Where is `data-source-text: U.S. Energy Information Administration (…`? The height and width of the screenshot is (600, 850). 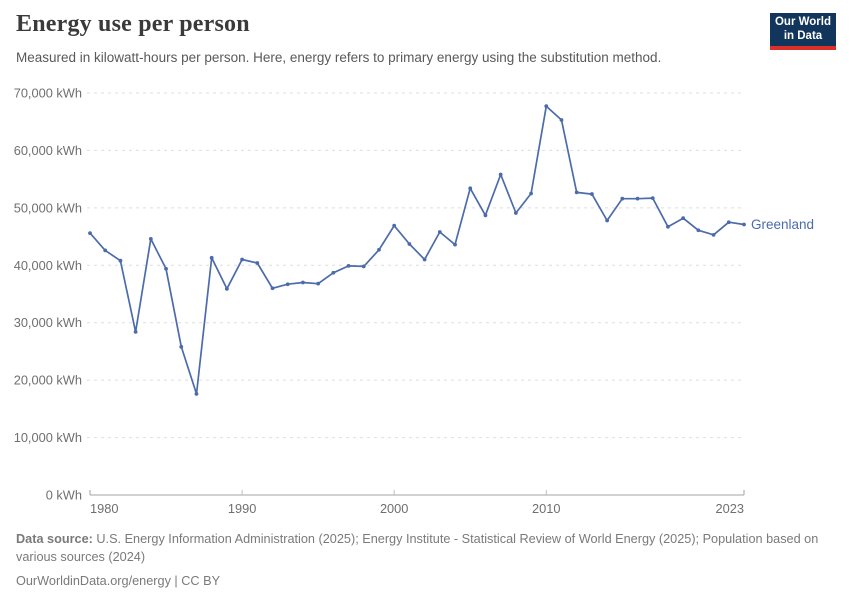
data-source-text: U.S. Energy Information Administration (… is located at coordinates (417, 548).